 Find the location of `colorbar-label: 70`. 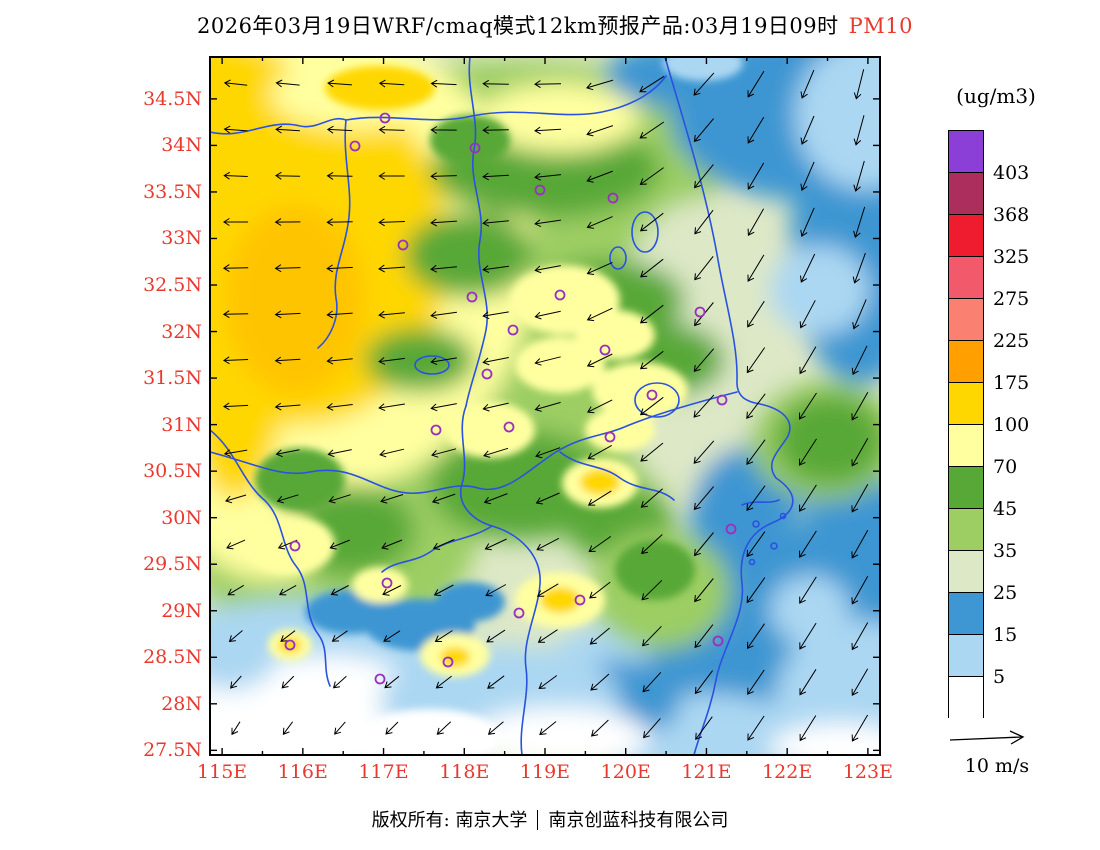

colorbar-label: 70 is located at coordinates (1005, 467).